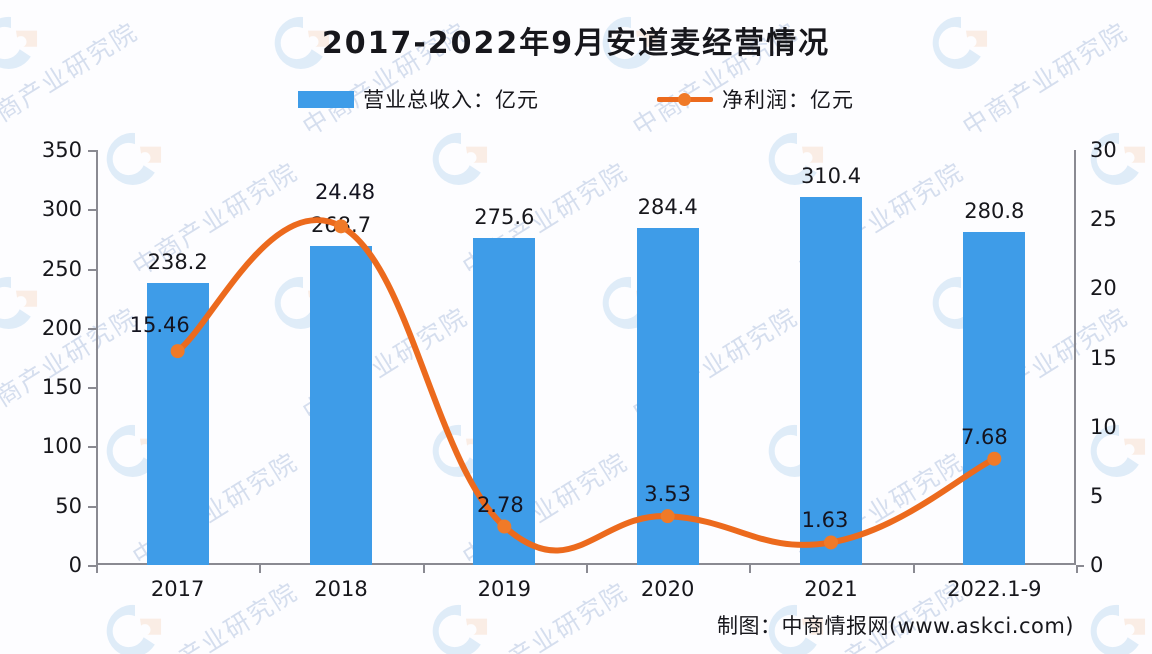 The height and width of the screenshot is (654, 1152). What do you see at coordinates (576, 99) in the screenshot?
I see `chart-legend: 营业总收入：亿元 净利润：亿元` at bounding box center [576, 99].